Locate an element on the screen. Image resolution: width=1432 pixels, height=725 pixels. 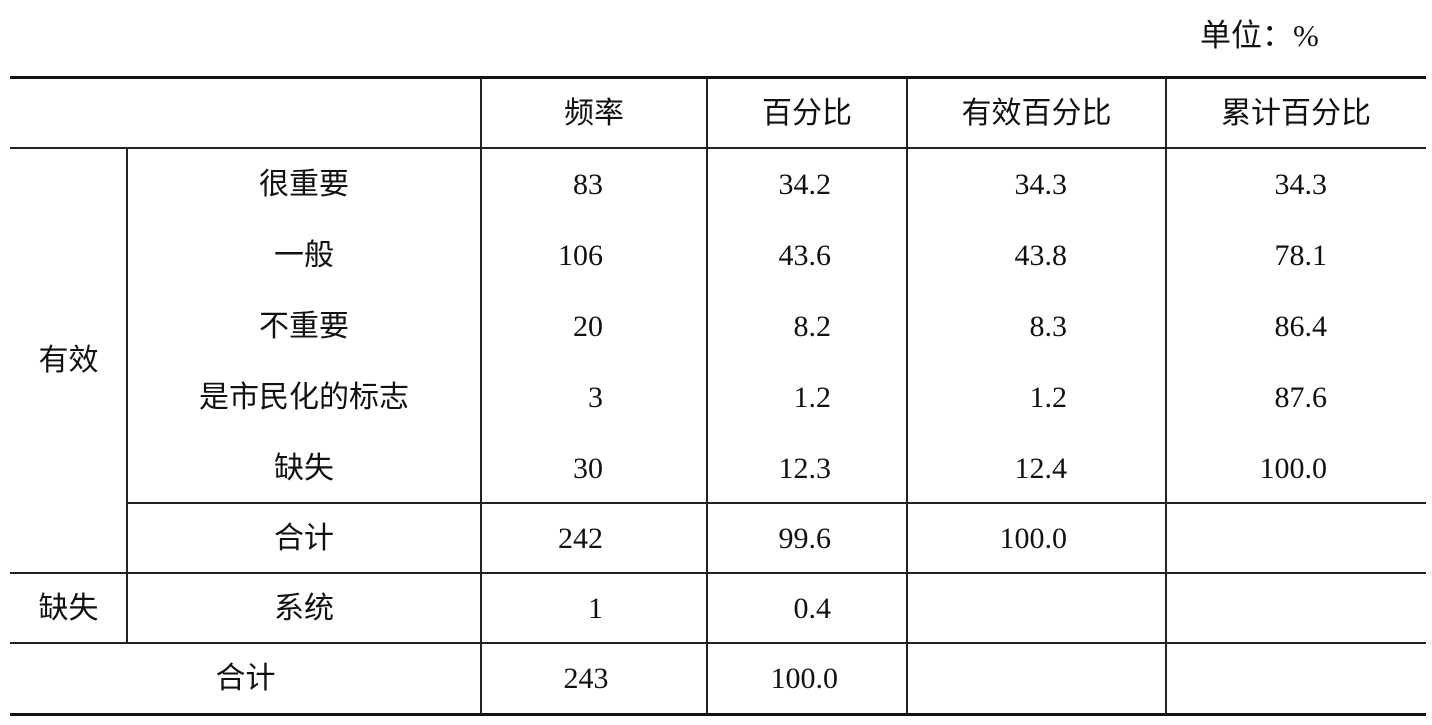
group-divider is located at coordinates (127, 395).